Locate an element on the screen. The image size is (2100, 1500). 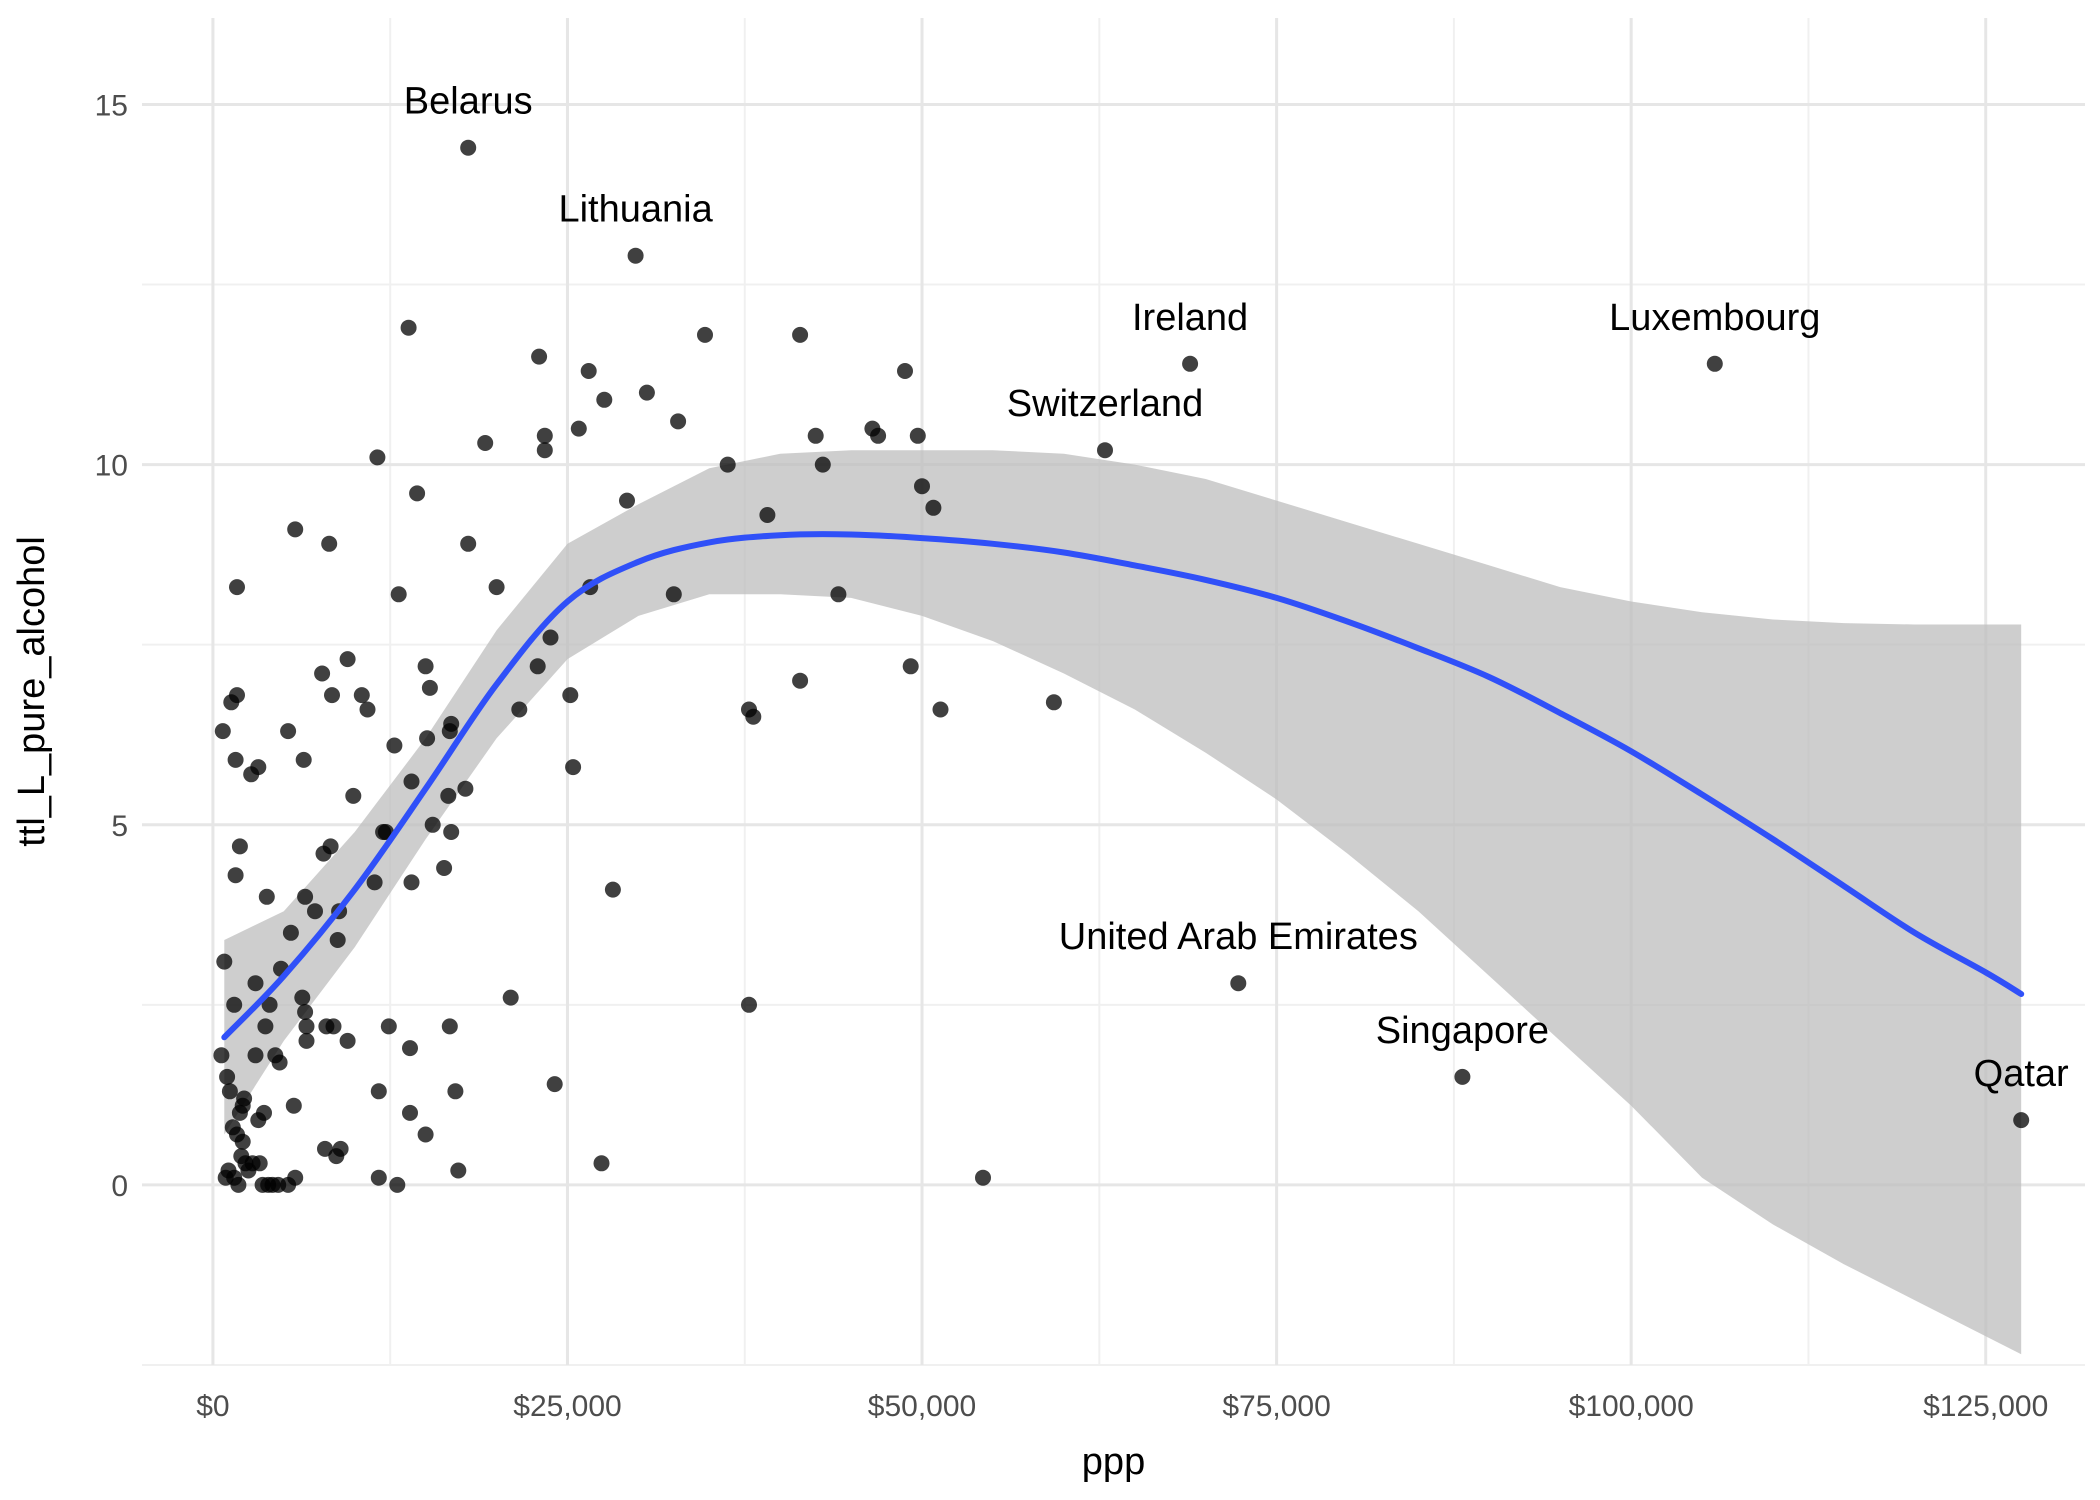
point-label: Luxembourg is located at coordinates (1714, 318).